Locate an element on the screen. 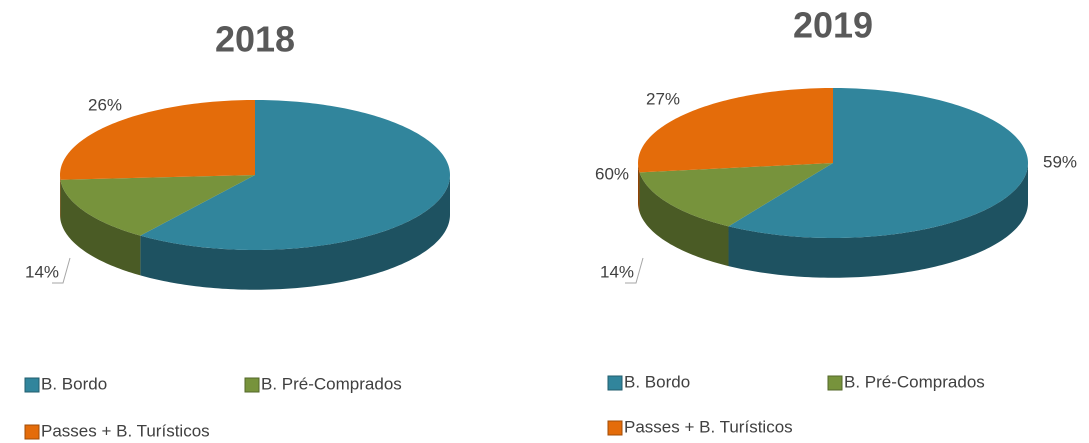 The width and height of the screenshot is (1089, 443). data-label: 59% is located at coordinates (1060, 161).